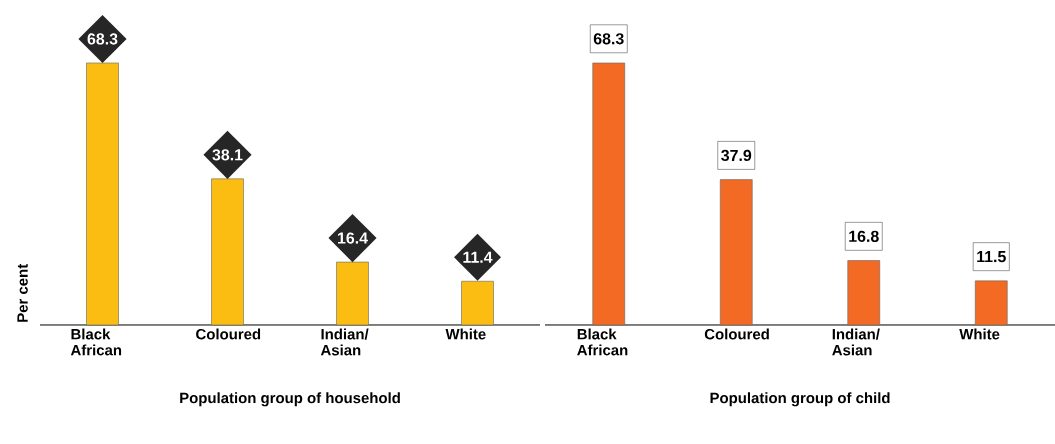 This screenshot has height=444, width=1055. I want to click on x-axis-title: Population group of household, so click(290, 399).